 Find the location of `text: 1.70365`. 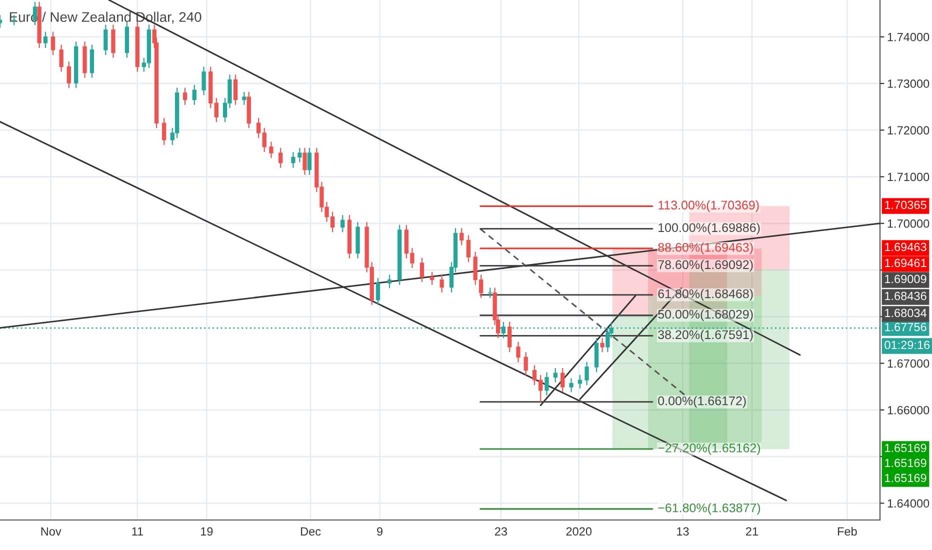

text: 1.70365 is located at coordinates (905, 205).